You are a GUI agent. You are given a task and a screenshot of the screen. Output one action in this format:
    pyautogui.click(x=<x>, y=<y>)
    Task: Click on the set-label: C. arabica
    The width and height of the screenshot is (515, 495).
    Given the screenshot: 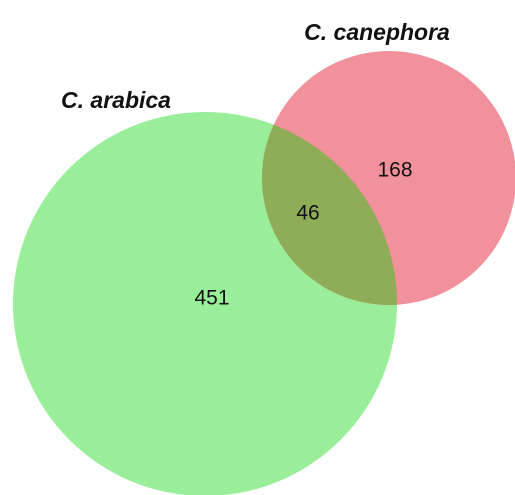 What is the action you would take?
    pyautogui.click(x=116, y=100)
    